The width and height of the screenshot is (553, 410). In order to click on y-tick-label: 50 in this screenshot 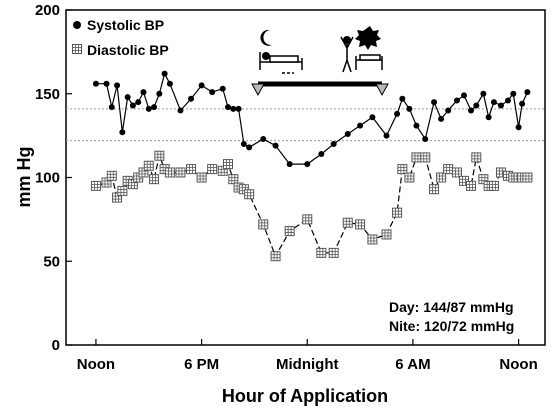, I will do `click(51, 261)`.